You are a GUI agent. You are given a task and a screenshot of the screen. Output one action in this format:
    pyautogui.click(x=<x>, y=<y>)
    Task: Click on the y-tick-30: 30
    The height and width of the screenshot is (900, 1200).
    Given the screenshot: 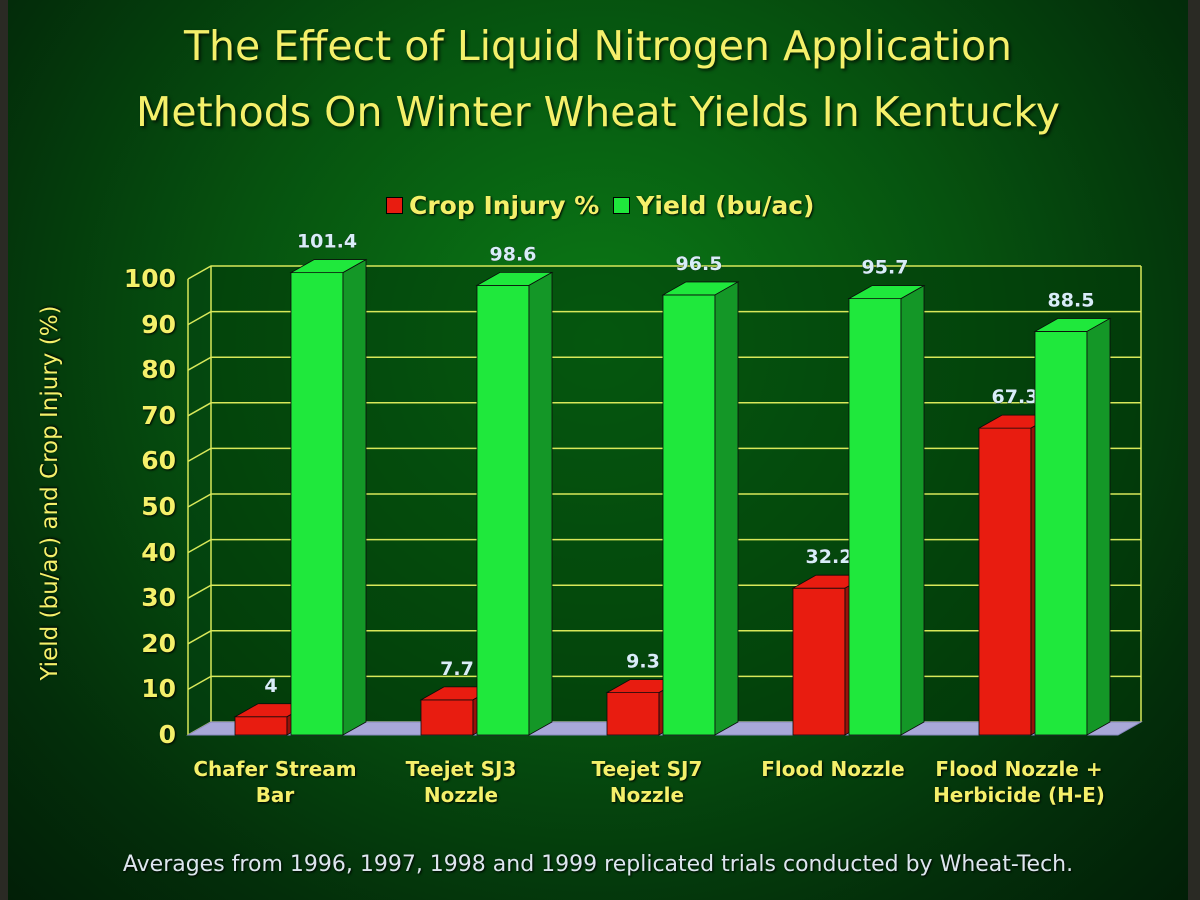 What is the action you would take?
    pyautogui.click(x=158, y=598)
    